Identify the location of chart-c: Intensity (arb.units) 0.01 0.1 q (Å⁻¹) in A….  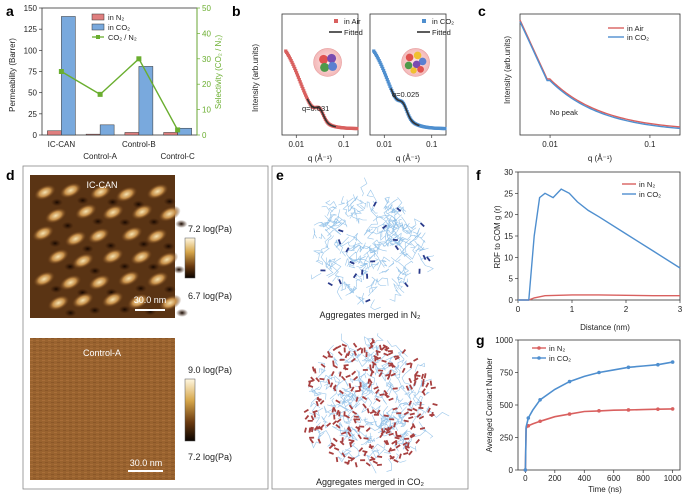
(592, 88).